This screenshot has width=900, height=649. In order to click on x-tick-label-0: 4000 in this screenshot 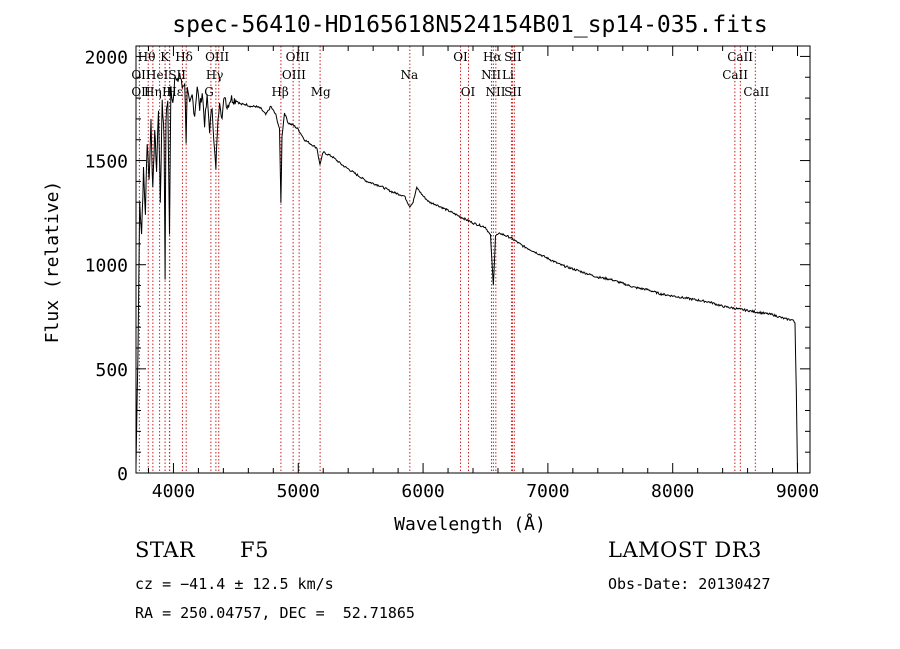, I will do `click(173, 491)`.